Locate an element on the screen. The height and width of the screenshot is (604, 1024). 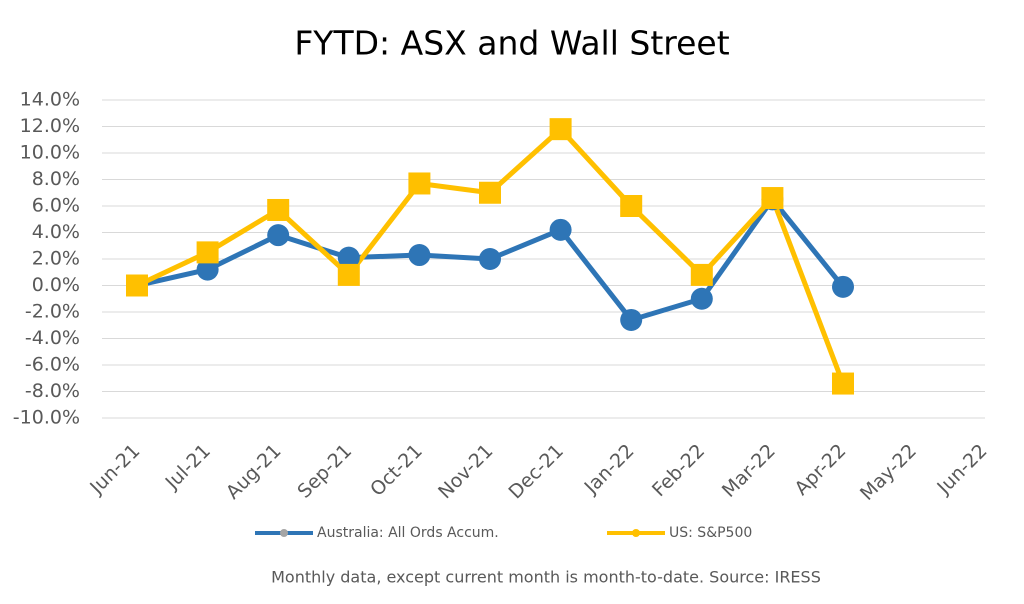
y-tick-label: 12.0% is located at coordinates (50, 126).